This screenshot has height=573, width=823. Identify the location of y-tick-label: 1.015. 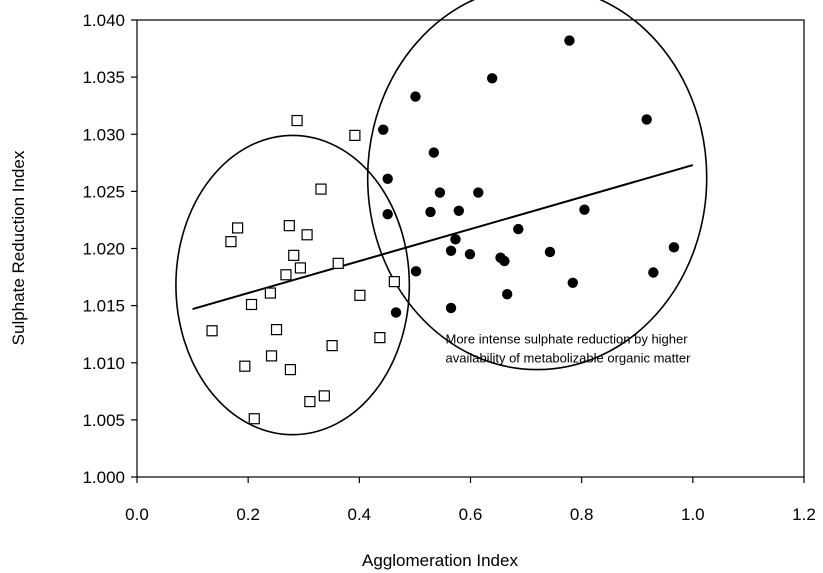
(103, 306).